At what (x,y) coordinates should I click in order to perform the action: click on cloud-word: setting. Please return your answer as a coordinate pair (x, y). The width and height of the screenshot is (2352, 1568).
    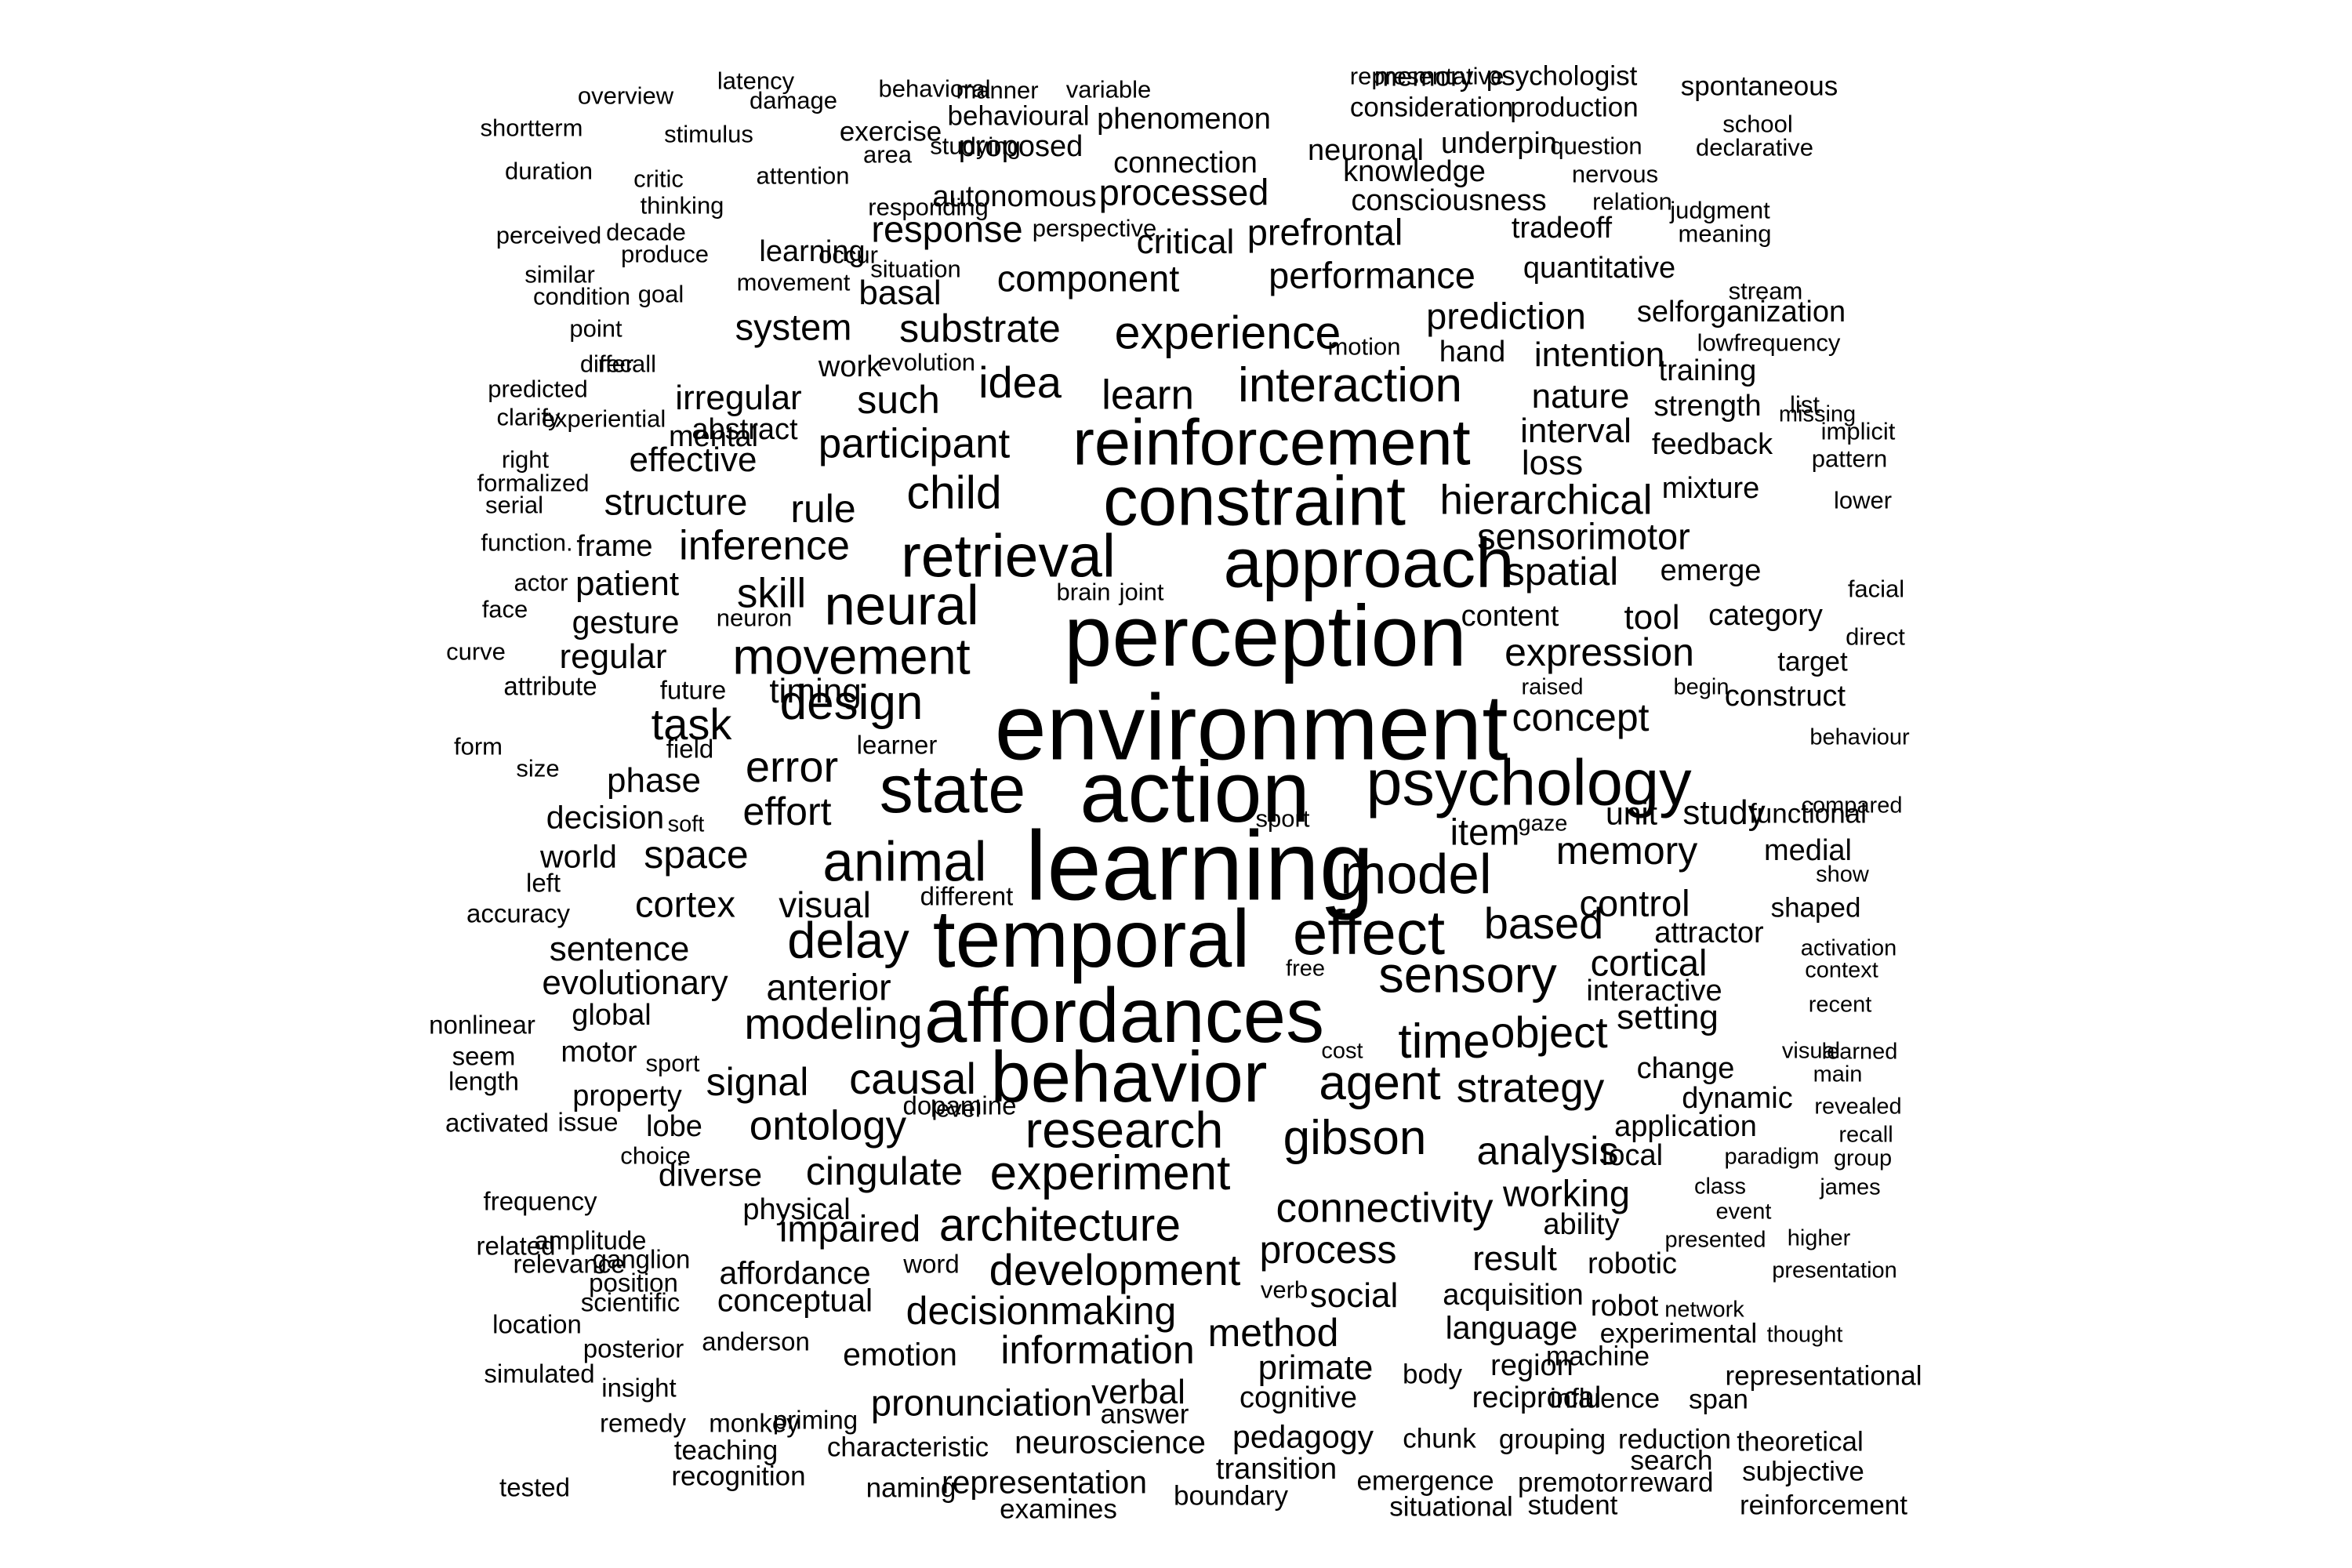
    Looking at the image, I should click on (1668, 1017).